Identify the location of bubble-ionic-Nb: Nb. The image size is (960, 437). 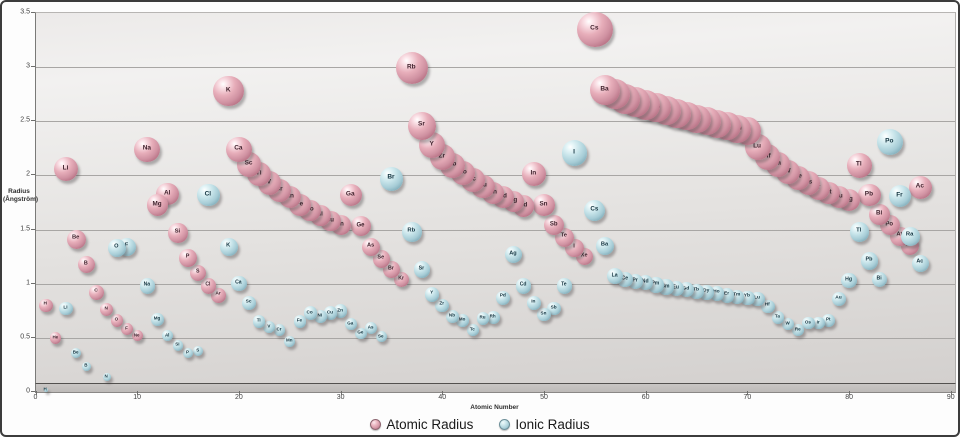
(452, 316).